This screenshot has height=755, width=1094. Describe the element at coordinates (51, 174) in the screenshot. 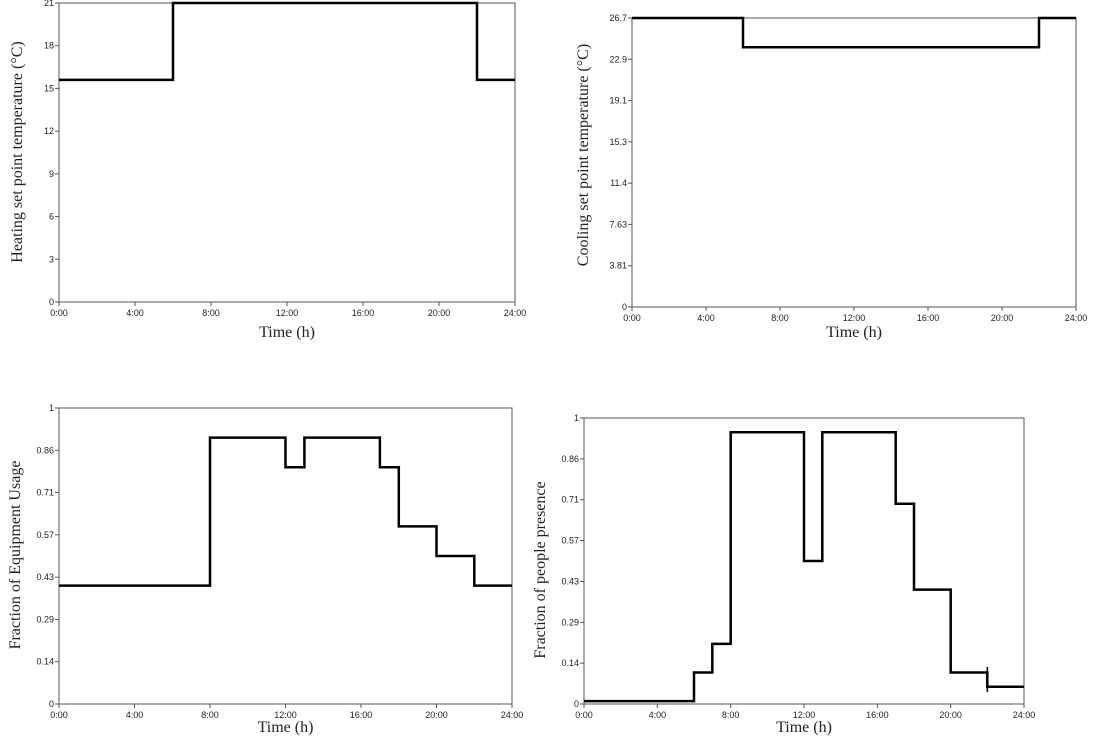

I see `y-tick-label: 9` at that location.